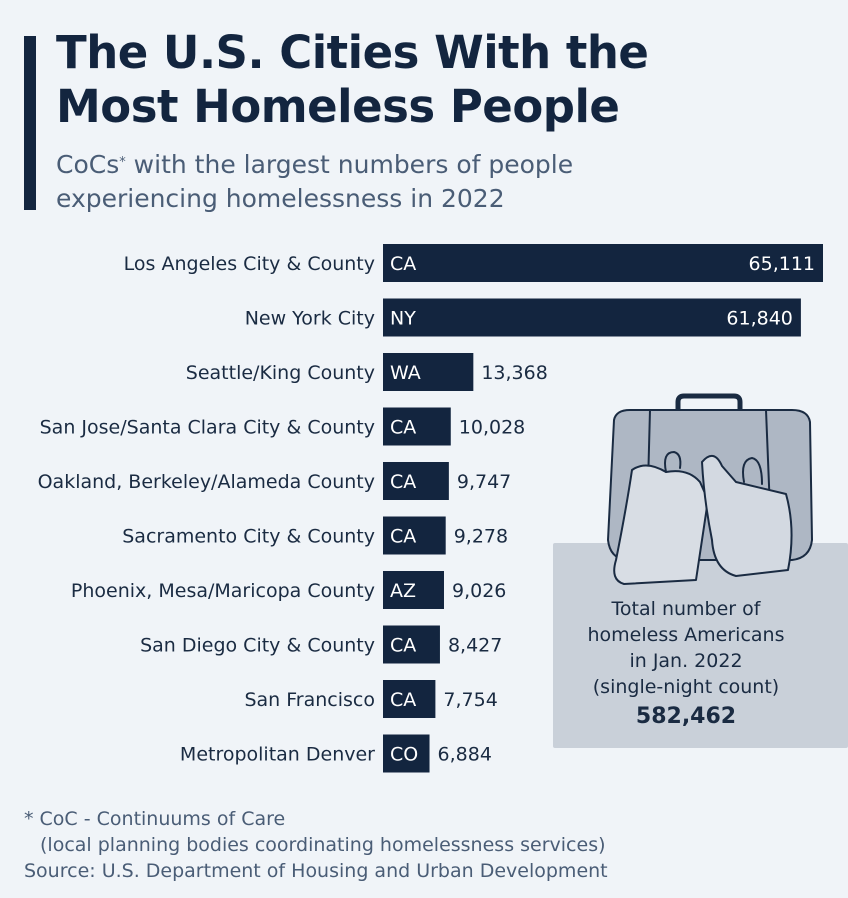  I want to click on subtitle-part-1: CoCs, so click(88, 164).